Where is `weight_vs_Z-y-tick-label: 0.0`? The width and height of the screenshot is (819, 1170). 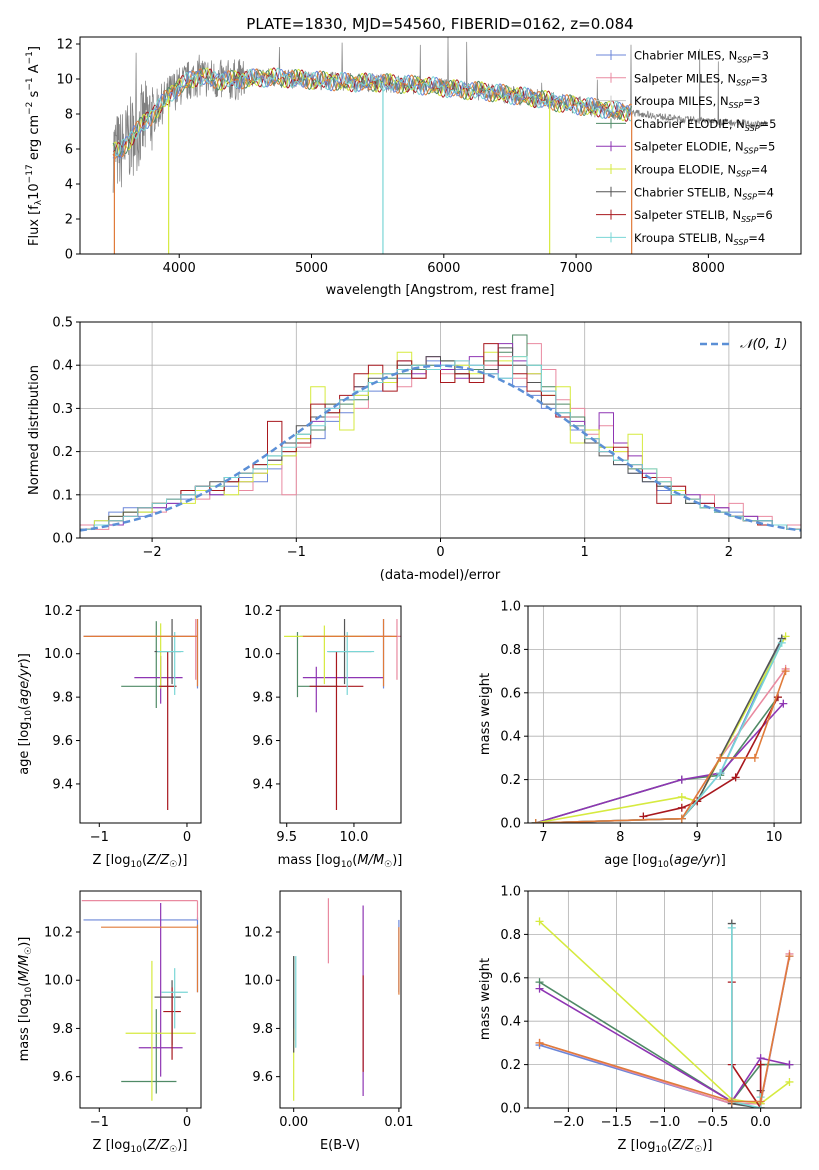
weight_vs_Z-y-tick-label: 0.0 is located at coordinates (510, 1109).